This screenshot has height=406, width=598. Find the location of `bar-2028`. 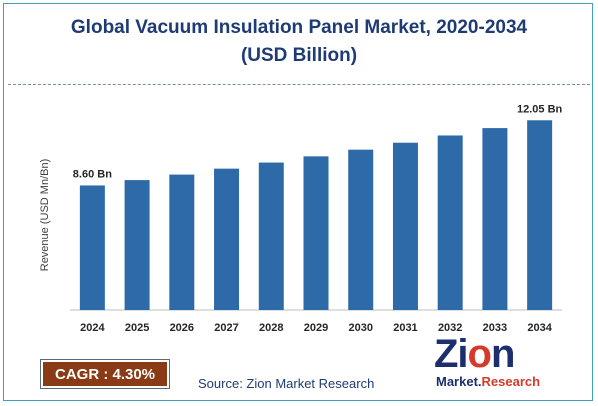

bar-2028 is located at coordinates (271, 236).